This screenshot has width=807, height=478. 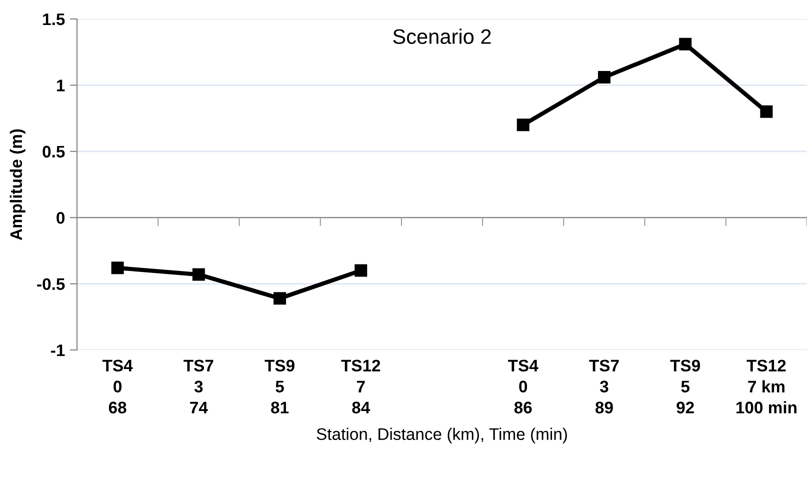 I want to click on x-tick-label: TS9 5 92, so click(x=685, y=387).